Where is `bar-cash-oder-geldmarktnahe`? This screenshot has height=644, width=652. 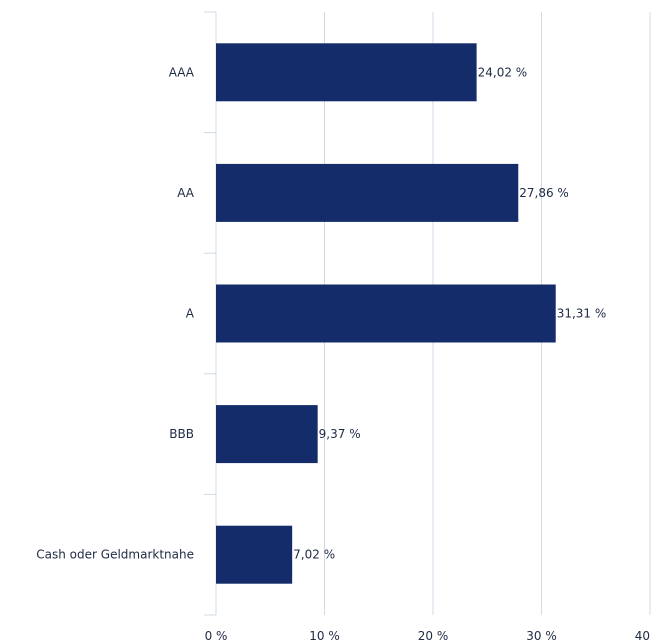 bar-cash-oder-geldmarktnahe is located at coordinates (254, 554).